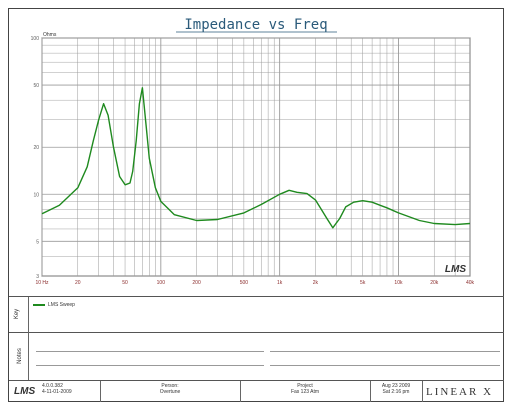  What do you see at coordinates (78, 283) in the screenshot?
I see `x-tick-label: 20` at bounding box center [78, 283].